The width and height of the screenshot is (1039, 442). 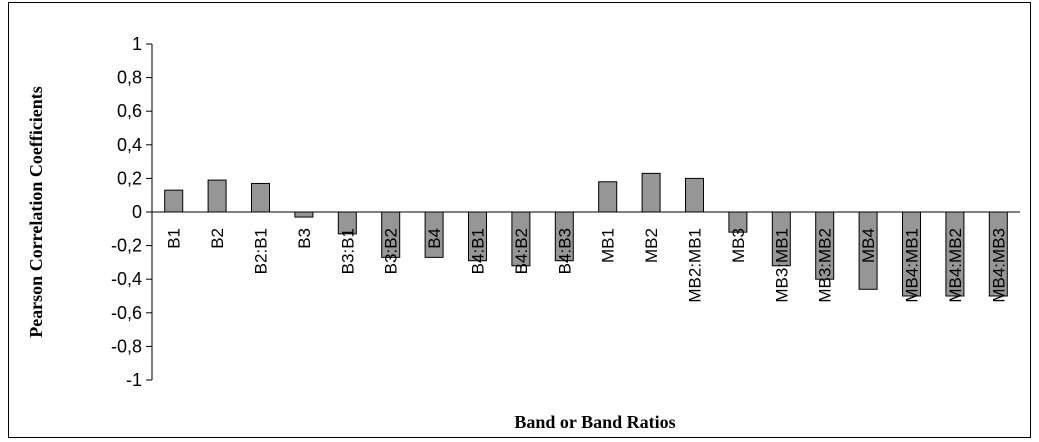 I want to click on y-tick-label: 0,2, so click(x=129, y=178).